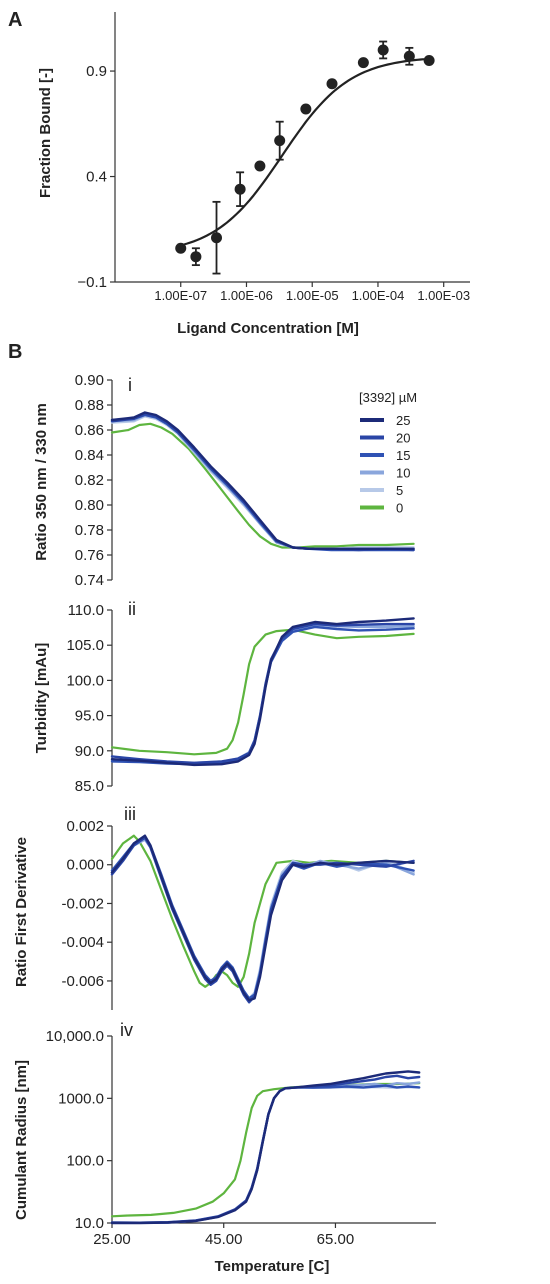  I want to click on panel-a-xtick-label: 1.00E-07, so click(180, 295).